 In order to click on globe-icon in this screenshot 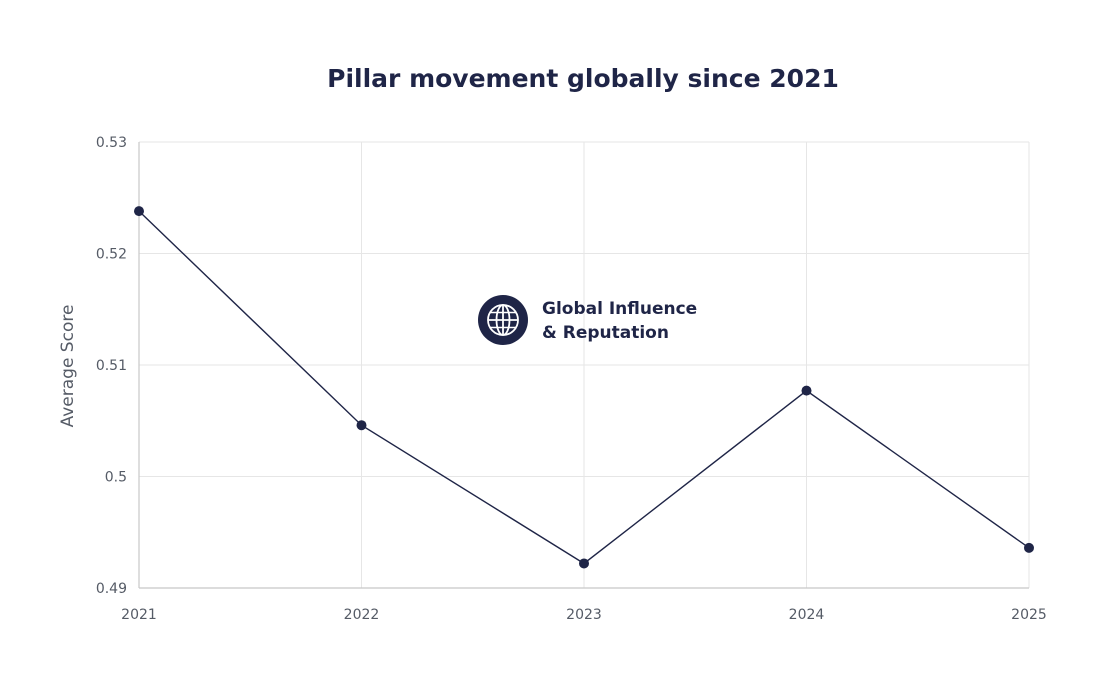, I will do `click(503, 320)`.